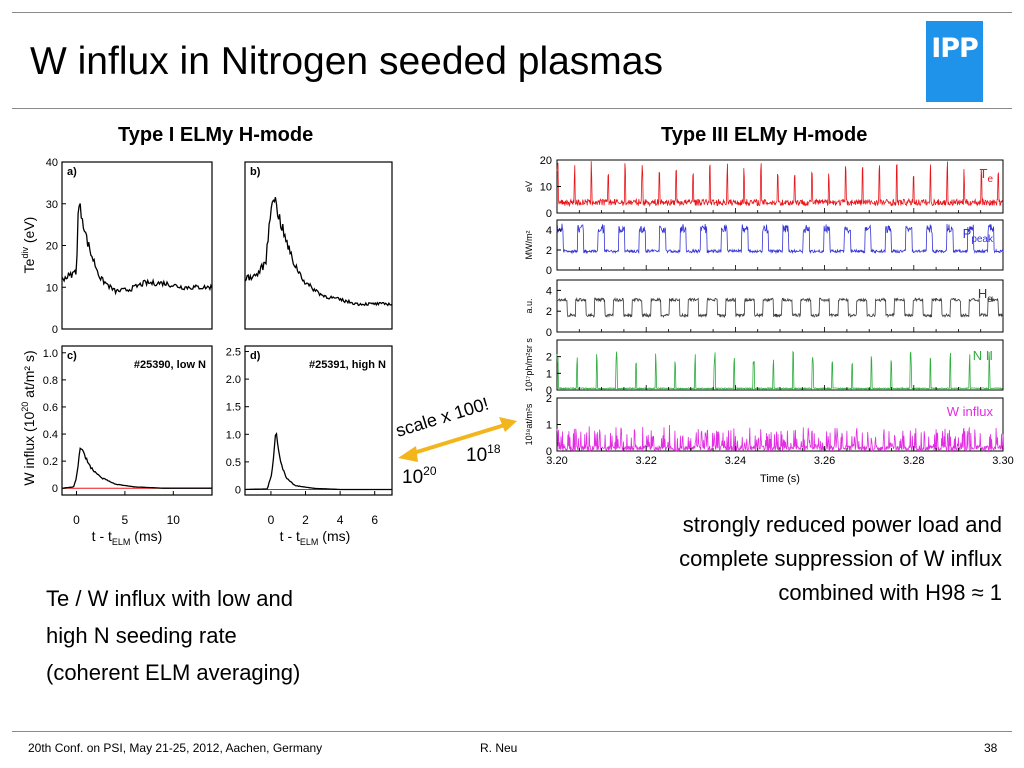  What do you see at coordinates (174, 520) in the screenshot?
I see `x-tick-label: 10` at bounding box center [174, 520].